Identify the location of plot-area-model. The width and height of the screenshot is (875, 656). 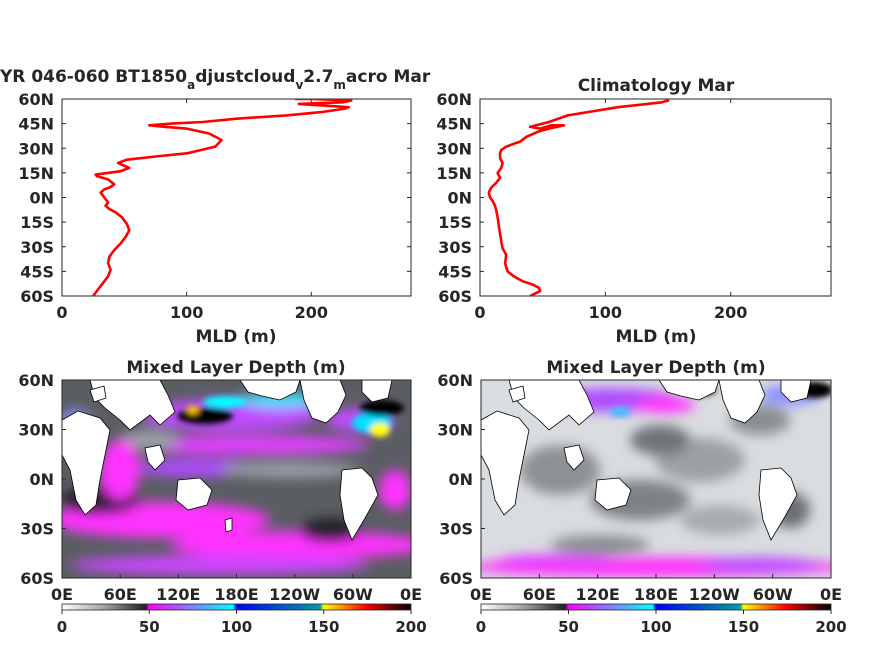
(236, 197).